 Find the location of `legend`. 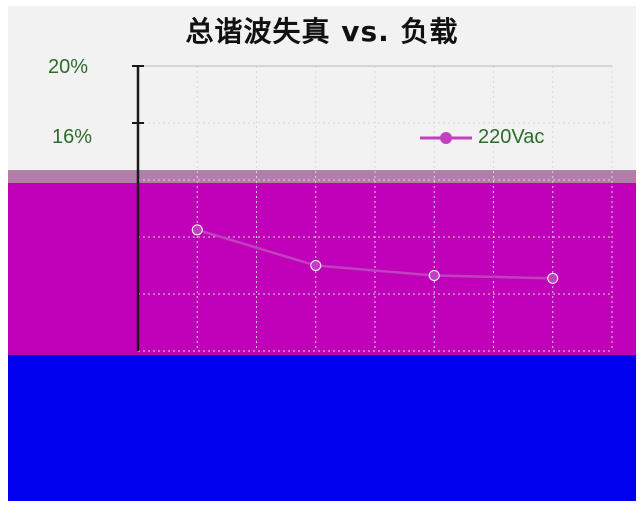

legend is located at coordinates (446, 138).